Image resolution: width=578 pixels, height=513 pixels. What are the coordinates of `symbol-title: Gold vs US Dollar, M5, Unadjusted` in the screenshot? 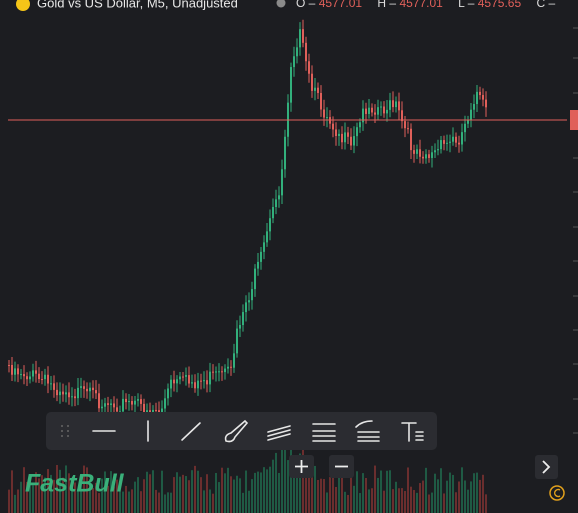 It's located at (137, 5).